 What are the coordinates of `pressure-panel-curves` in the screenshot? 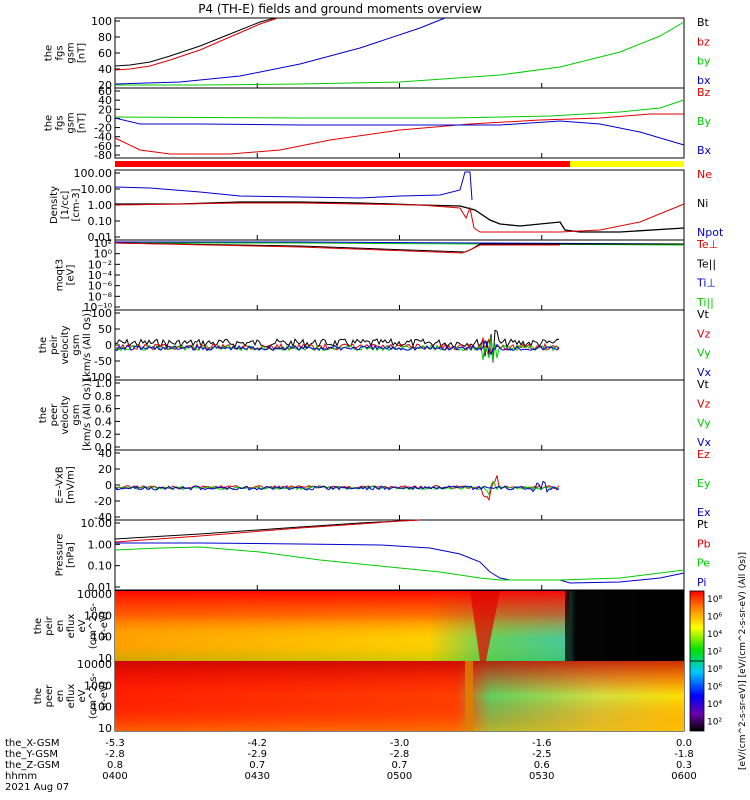 It's located at (399, 551).